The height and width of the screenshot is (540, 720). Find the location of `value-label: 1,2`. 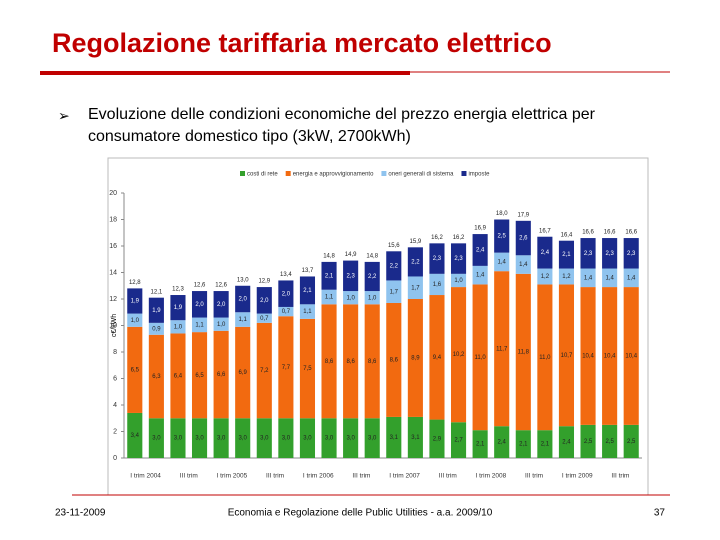

value-label: 1,2 is located at coordinates (545, 277).